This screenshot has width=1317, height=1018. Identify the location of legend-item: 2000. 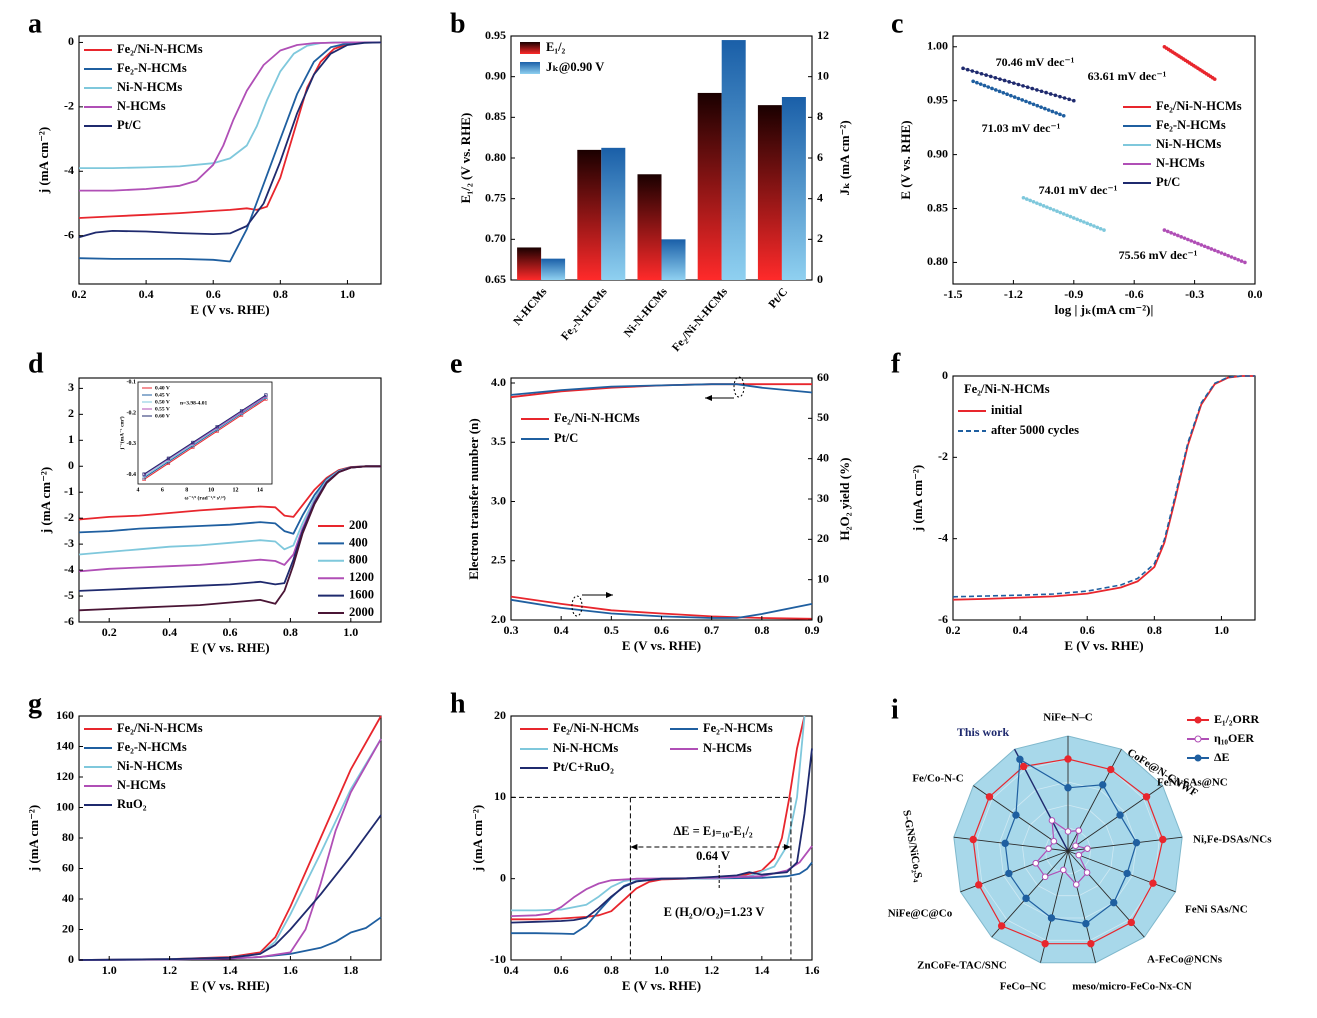
(361, 612).